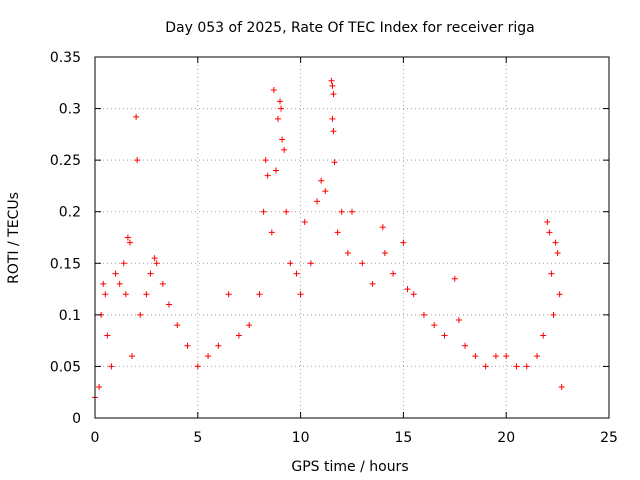  I want to click on y-tick-label: 0.35, so click(65, 58).